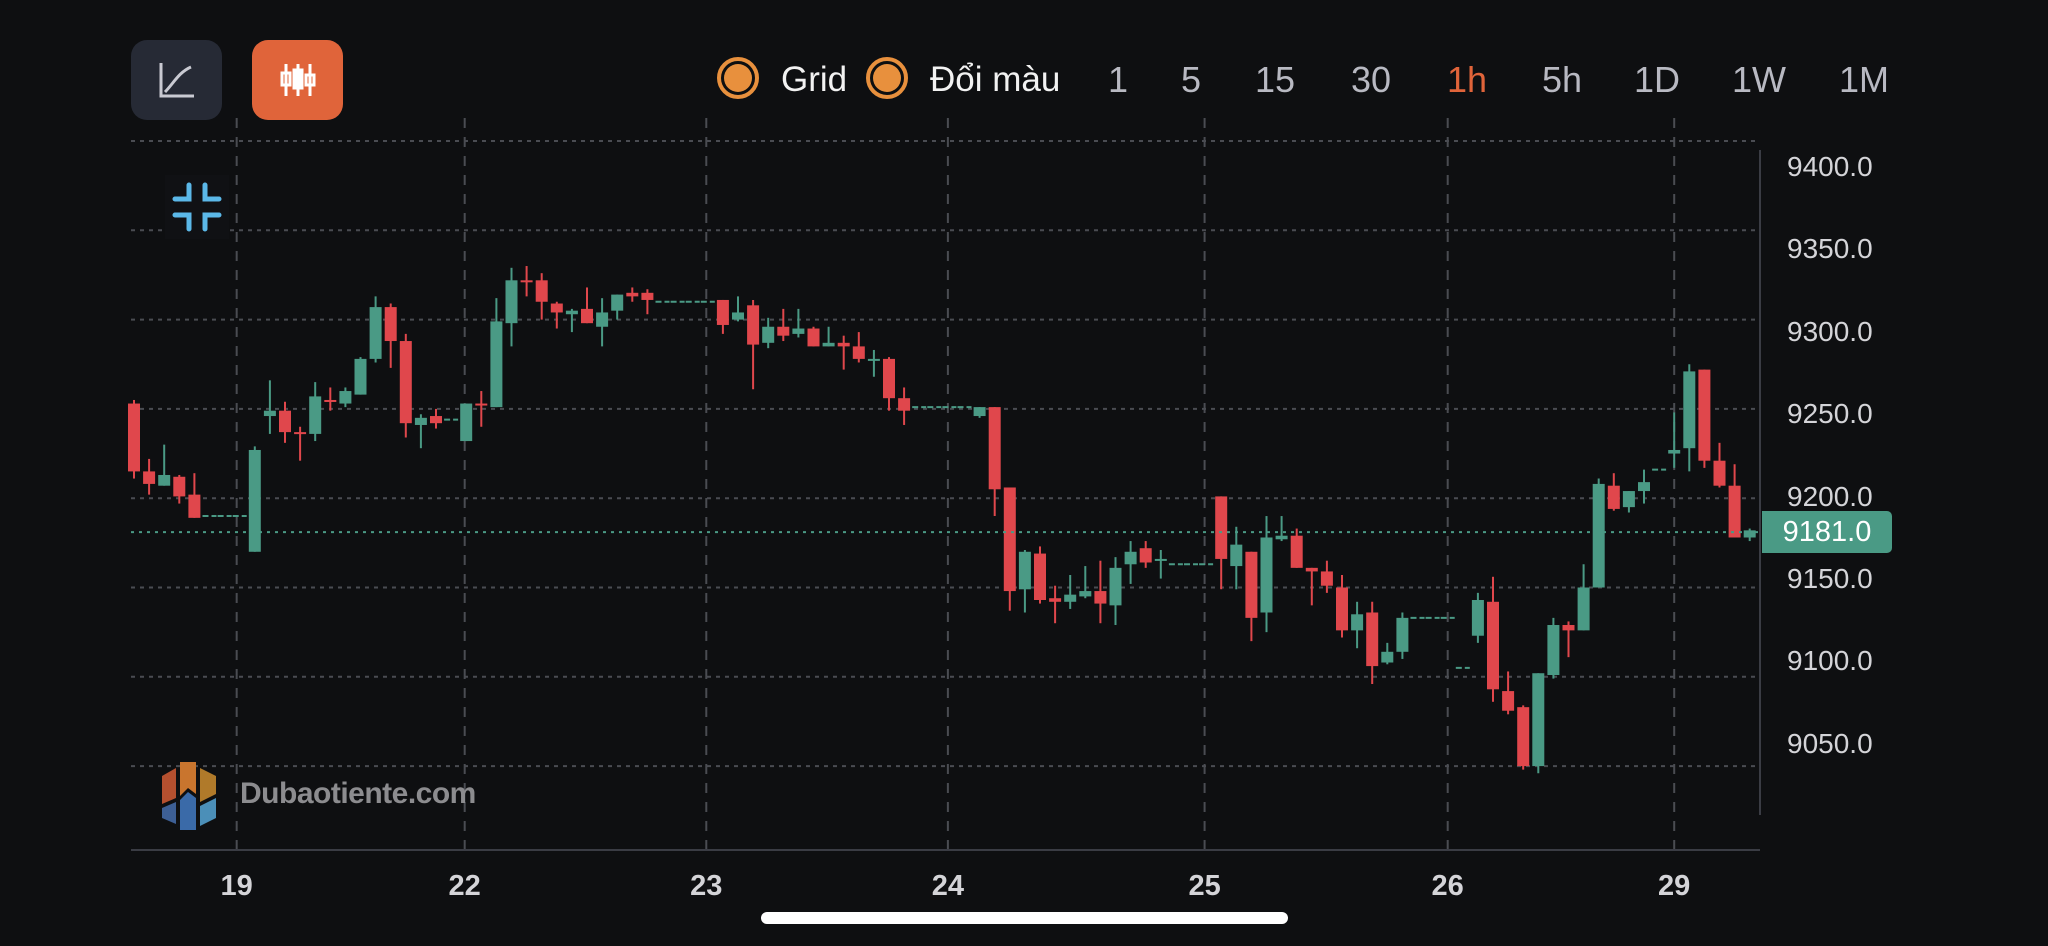  I want to click on line-chart-icon, so click(176, 80).